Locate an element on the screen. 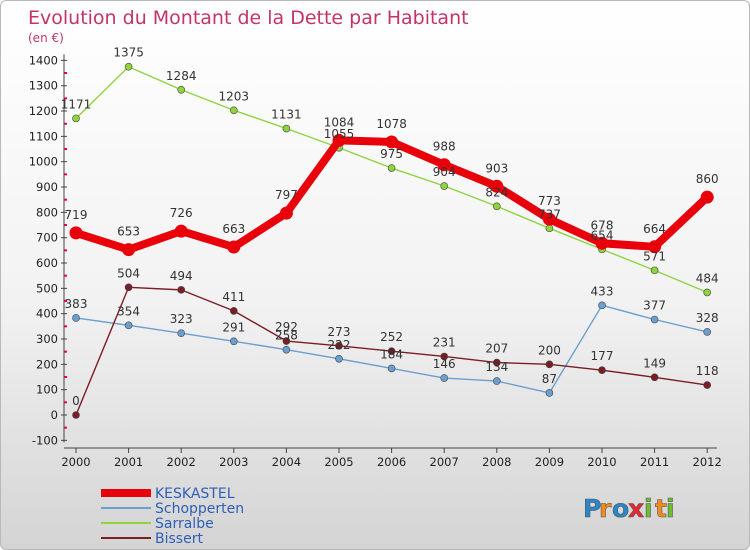 The image size is (750, 550). data-label: 1171 is located at coordinates (76, 104).